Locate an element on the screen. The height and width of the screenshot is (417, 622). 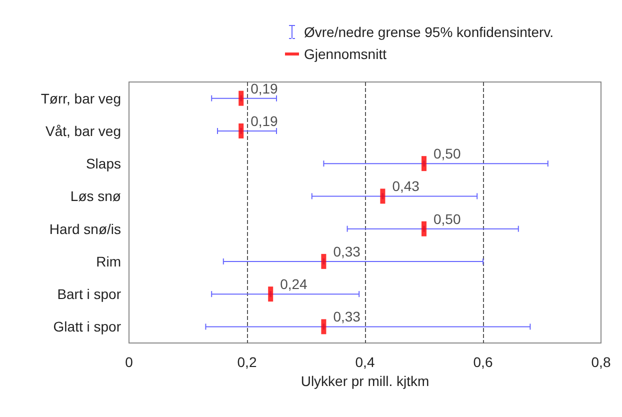
y-tick-label: Tørr, bar veg is located at coordinates (80, 98).